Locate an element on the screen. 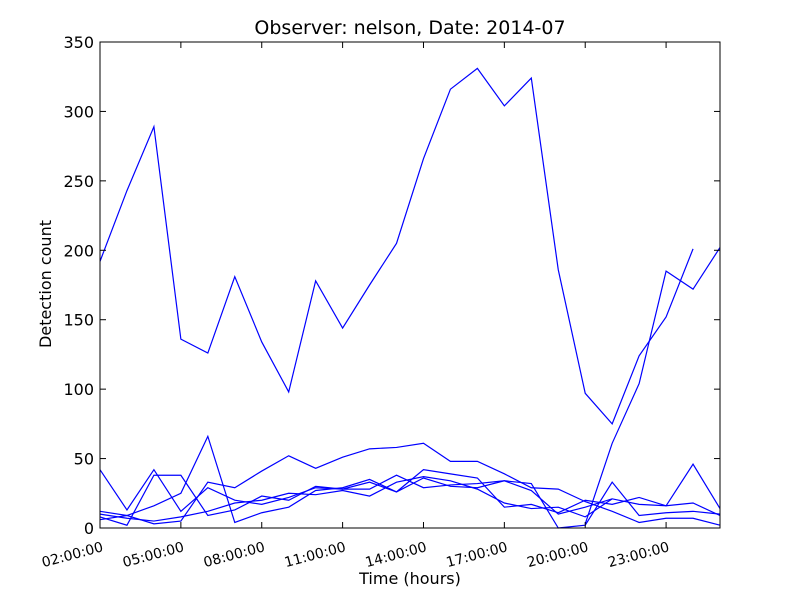  y-tick-label: 100 is located at coordinates (78, 389).